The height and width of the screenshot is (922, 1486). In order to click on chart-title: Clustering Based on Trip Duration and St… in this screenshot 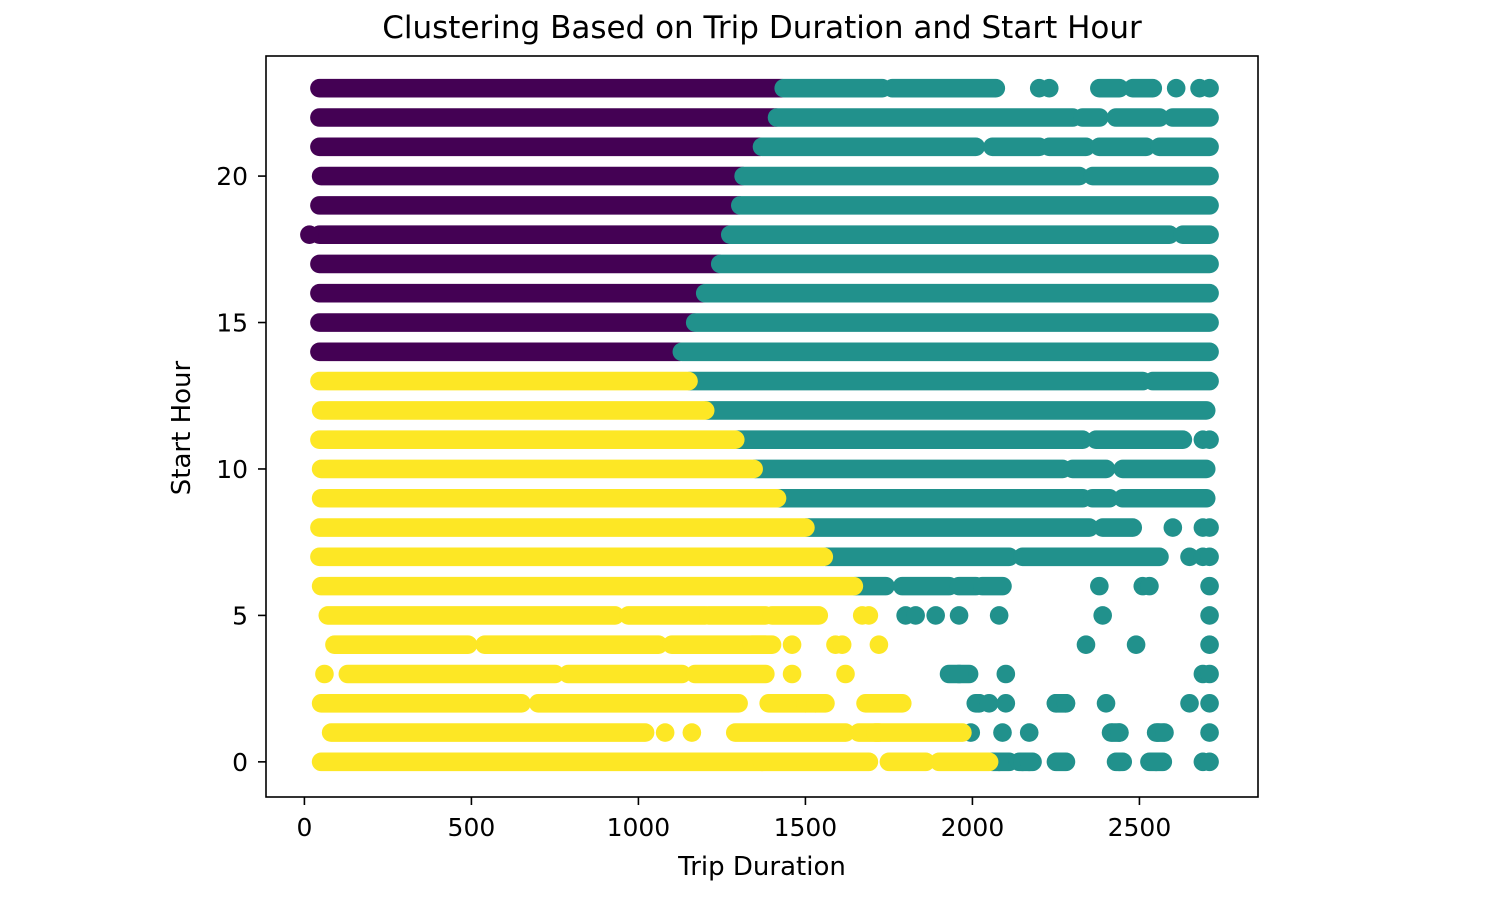, I will do `click(762, 28)`.